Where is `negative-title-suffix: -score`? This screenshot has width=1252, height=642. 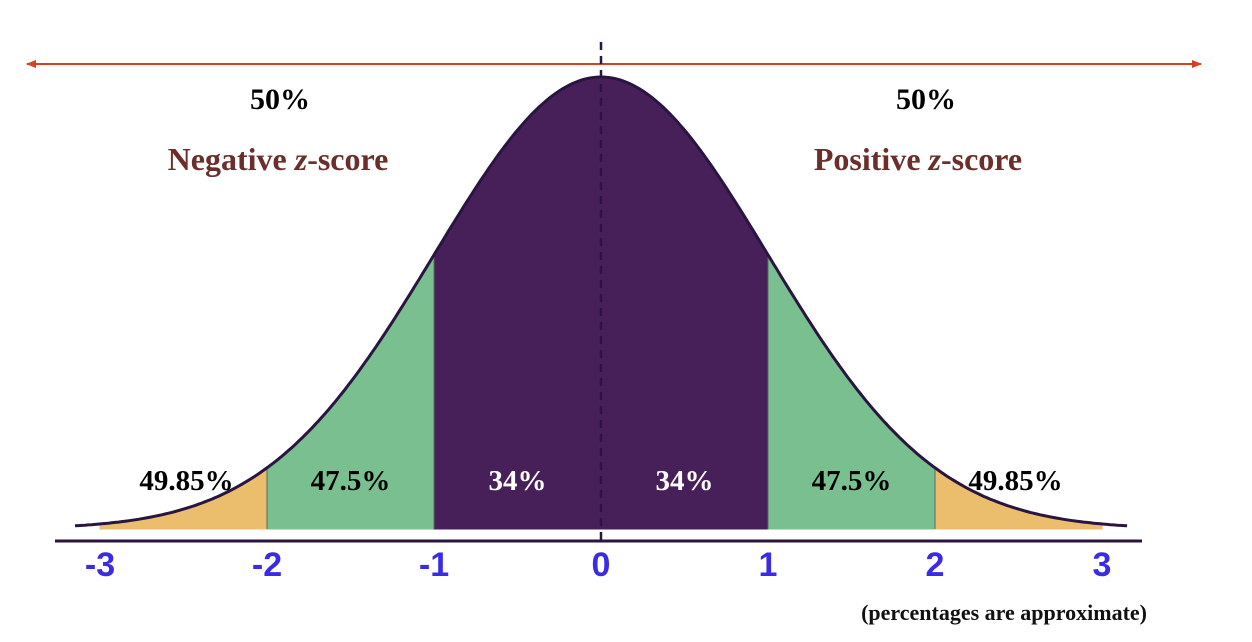
negative-title-suffix: -score is located at coordinates (347, 159).